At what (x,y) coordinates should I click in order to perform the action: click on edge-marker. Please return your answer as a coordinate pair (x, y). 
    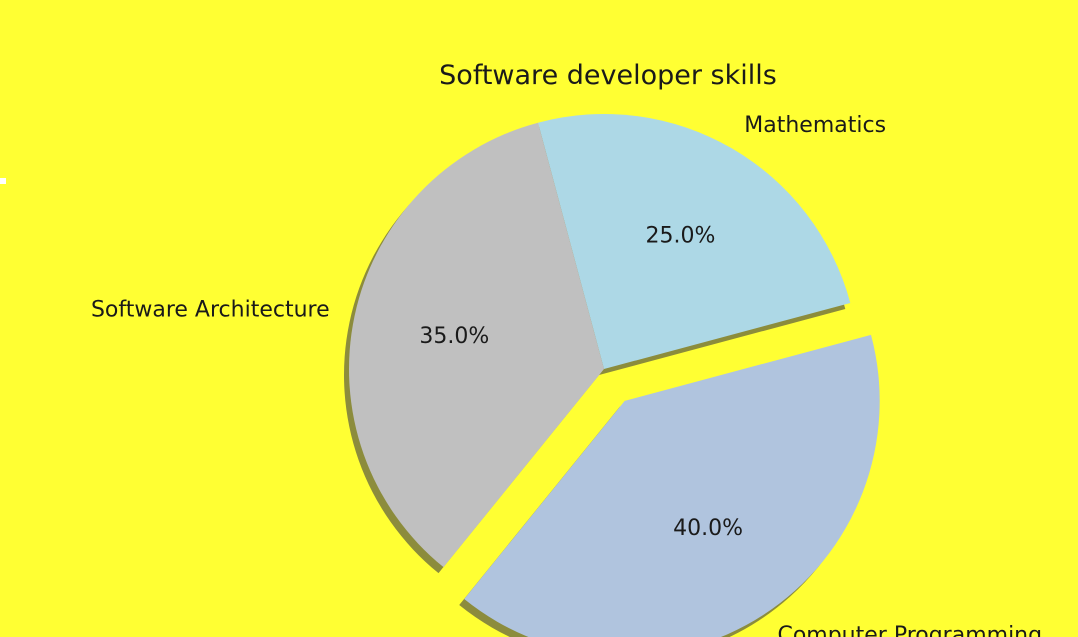
    Looking at the image, I should click on (3, 181).